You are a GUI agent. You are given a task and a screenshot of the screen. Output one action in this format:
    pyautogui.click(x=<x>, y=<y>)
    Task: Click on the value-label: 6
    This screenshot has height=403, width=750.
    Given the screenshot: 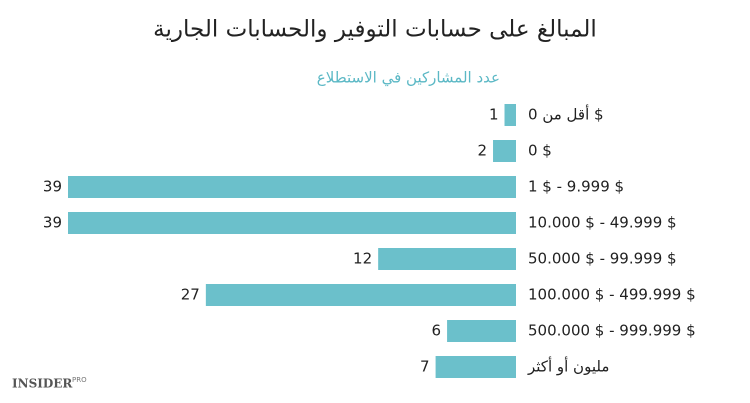 What is the action you would take?
    pyautogui.click(x=437, y=331)
    